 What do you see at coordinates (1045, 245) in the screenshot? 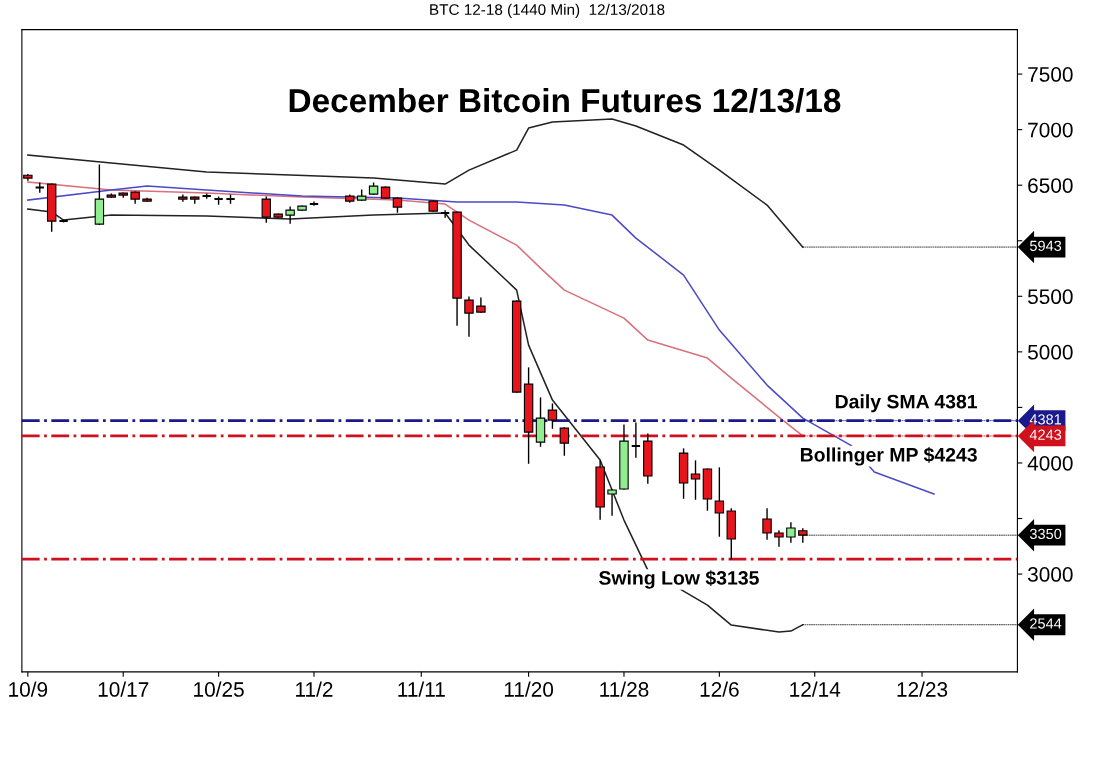
I see `annotation: 5943` at bounding box center [1045, 245].